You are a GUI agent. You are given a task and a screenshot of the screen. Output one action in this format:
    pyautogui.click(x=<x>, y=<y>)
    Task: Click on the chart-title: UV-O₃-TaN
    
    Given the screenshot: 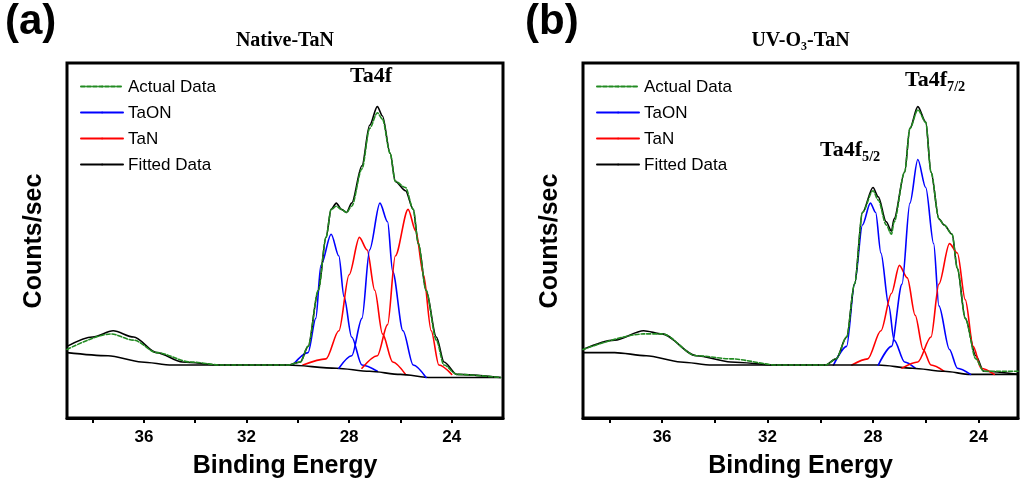 What is the action you would take?
    pyautogui.click(x=800, y=39)
    